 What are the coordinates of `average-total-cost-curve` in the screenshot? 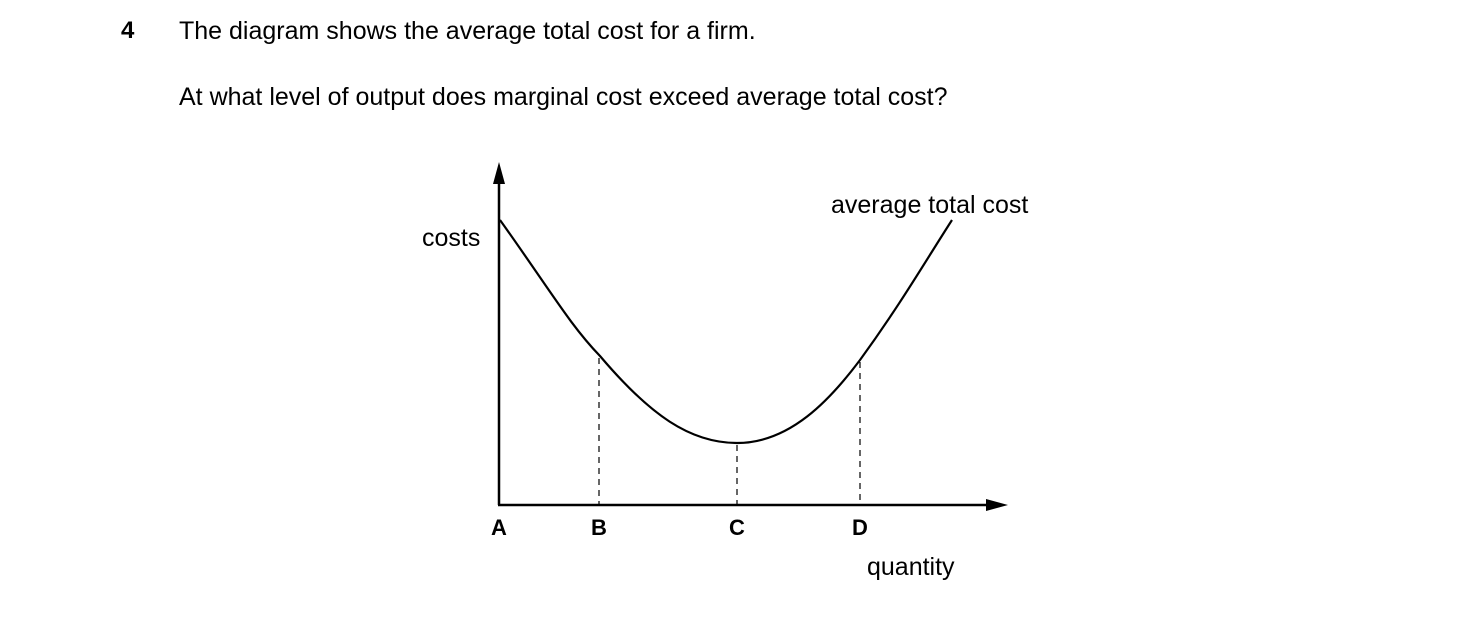 It's located at (726, 332).